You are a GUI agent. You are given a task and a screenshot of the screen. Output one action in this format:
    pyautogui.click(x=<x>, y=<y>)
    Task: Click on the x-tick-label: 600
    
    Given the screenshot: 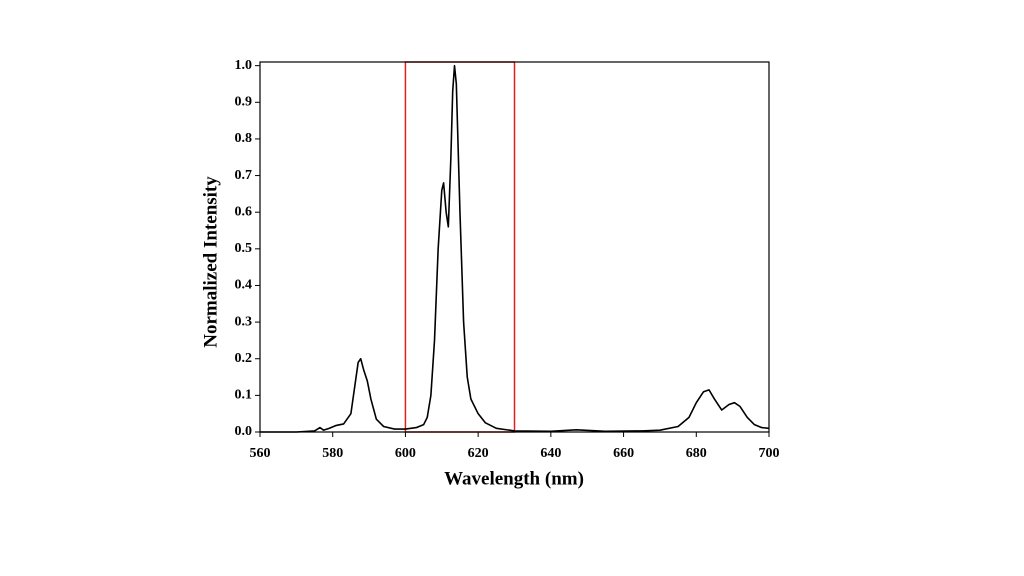 What is the action you would take?
    pyautogui.click(x=405, y=453)
    